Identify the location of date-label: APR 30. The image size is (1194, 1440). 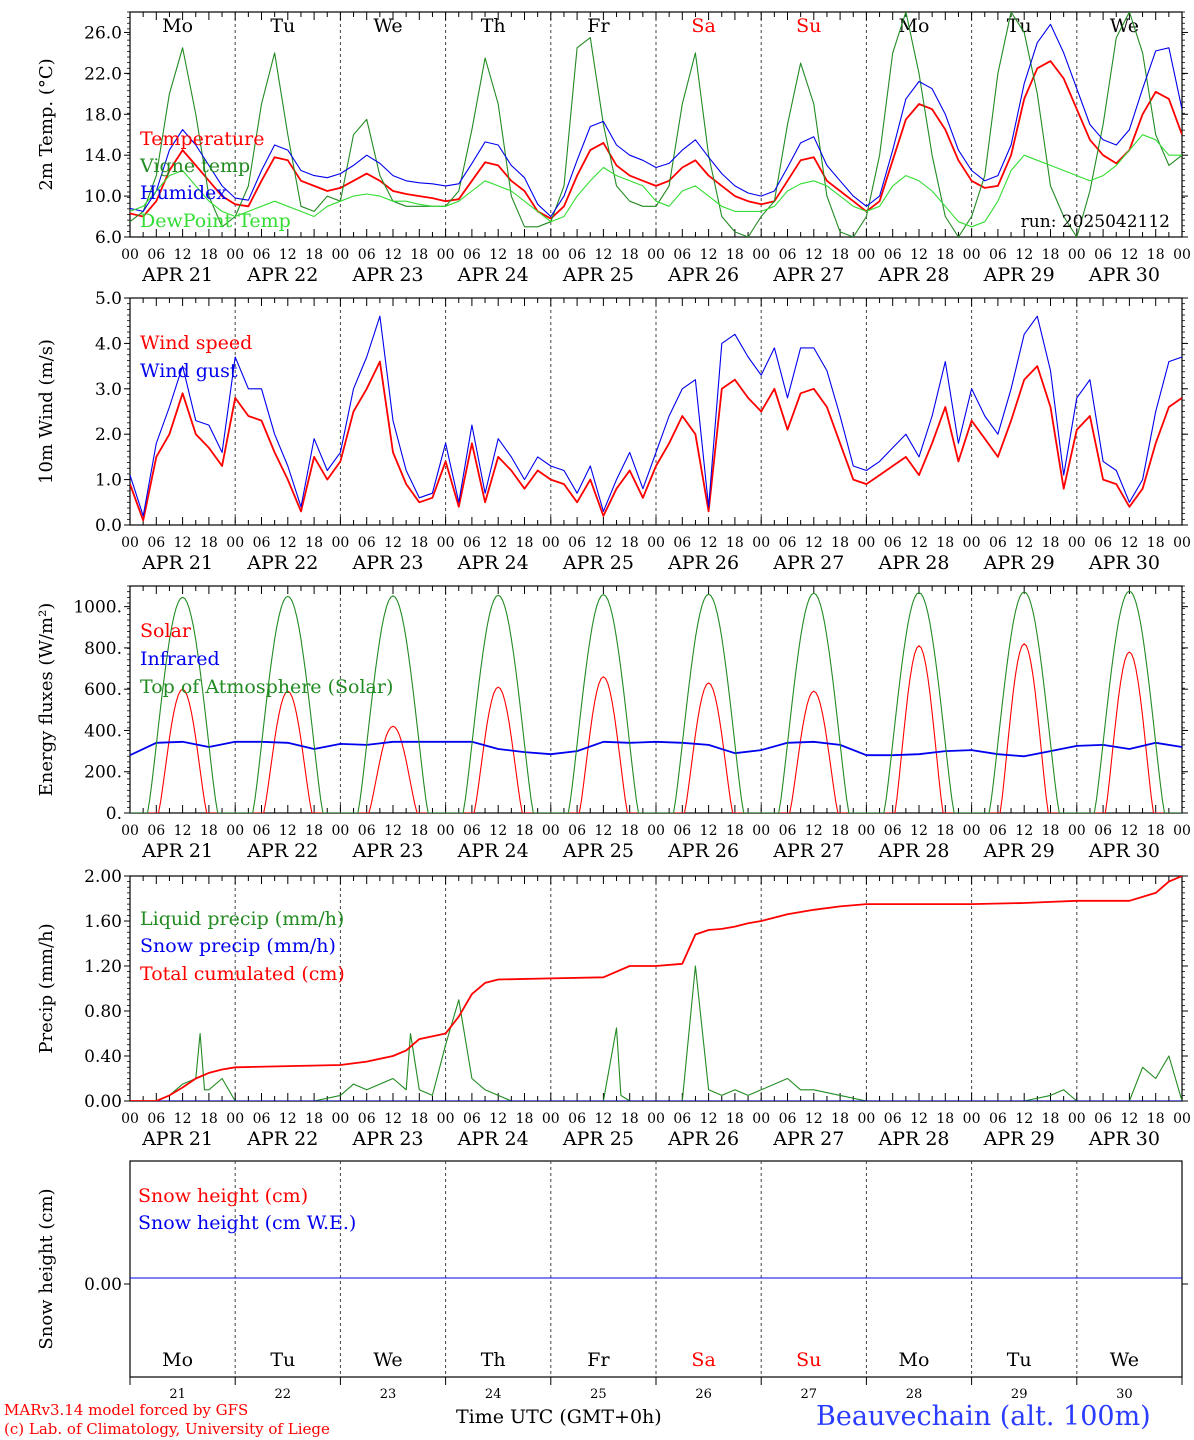
(1124, 851).